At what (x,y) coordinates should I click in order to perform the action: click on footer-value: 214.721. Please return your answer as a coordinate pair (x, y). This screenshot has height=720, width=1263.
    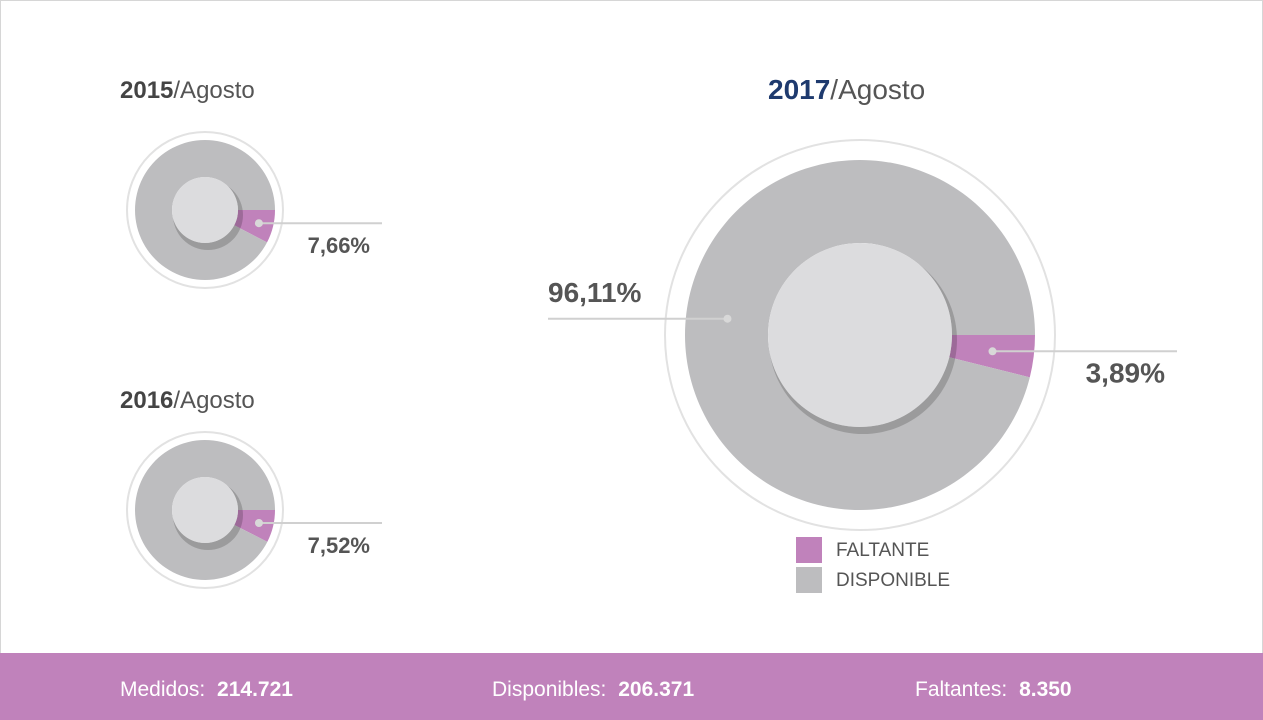
    Looking at the image, I should click on (255, 689).